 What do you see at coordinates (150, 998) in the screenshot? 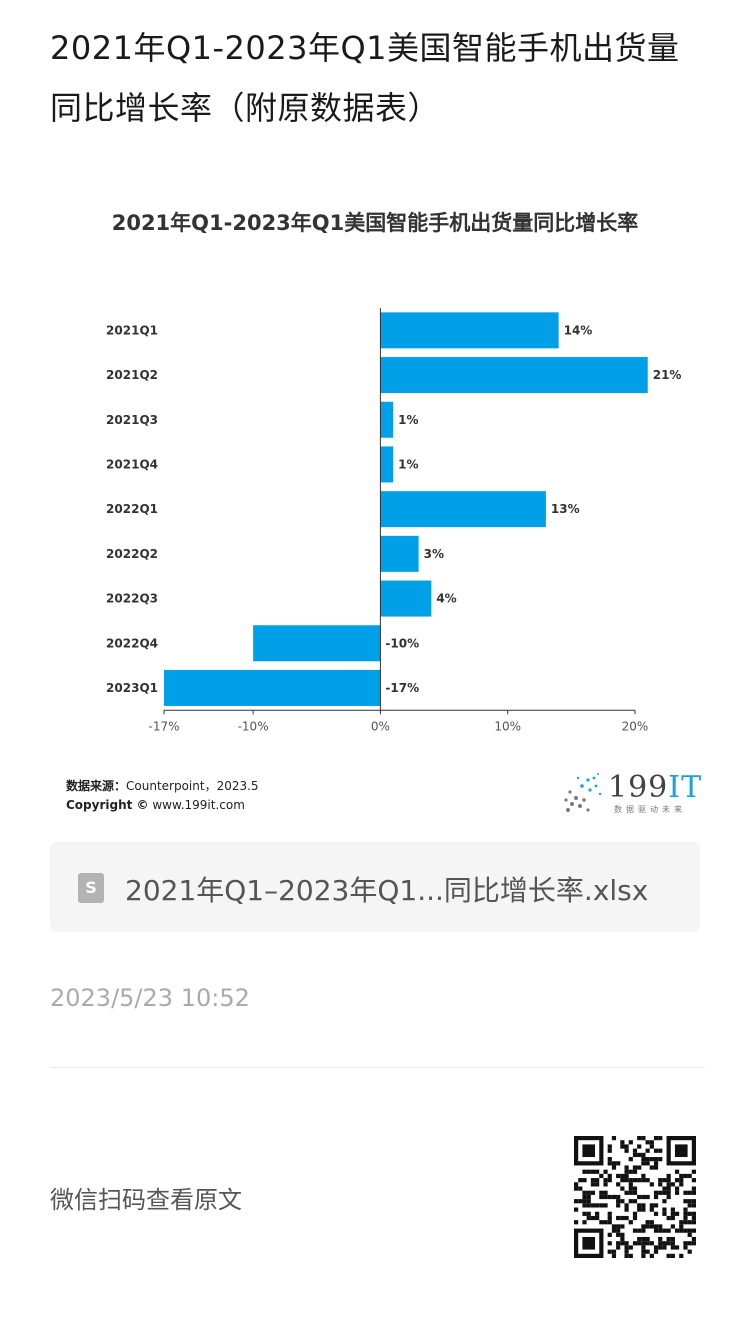
I see `publish-time: 2023/5/23 10:52` at bounding box center [150, 998].